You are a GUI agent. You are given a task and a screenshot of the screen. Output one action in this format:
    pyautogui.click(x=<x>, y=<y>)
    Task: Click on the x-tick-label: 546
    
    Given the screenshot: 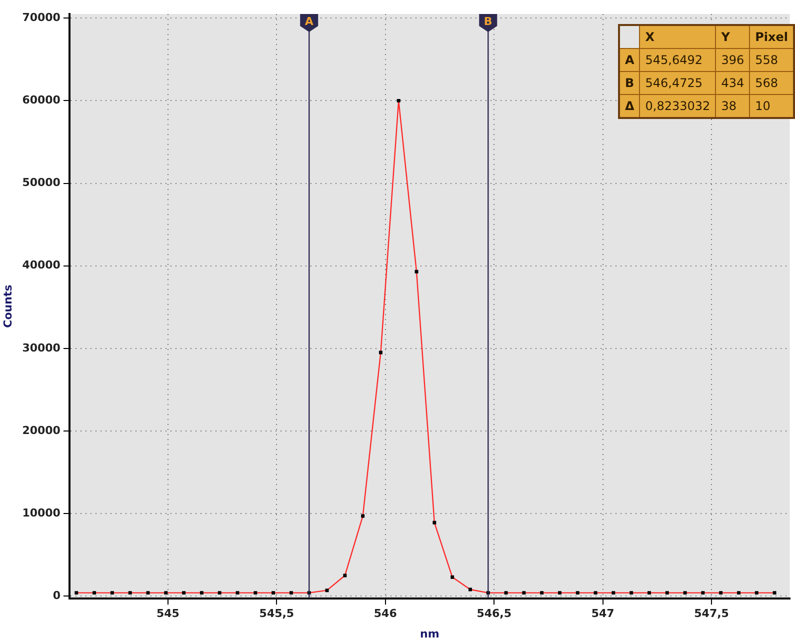 What is the action you would take?
    pyautogui.click(x=386, y=613)
    